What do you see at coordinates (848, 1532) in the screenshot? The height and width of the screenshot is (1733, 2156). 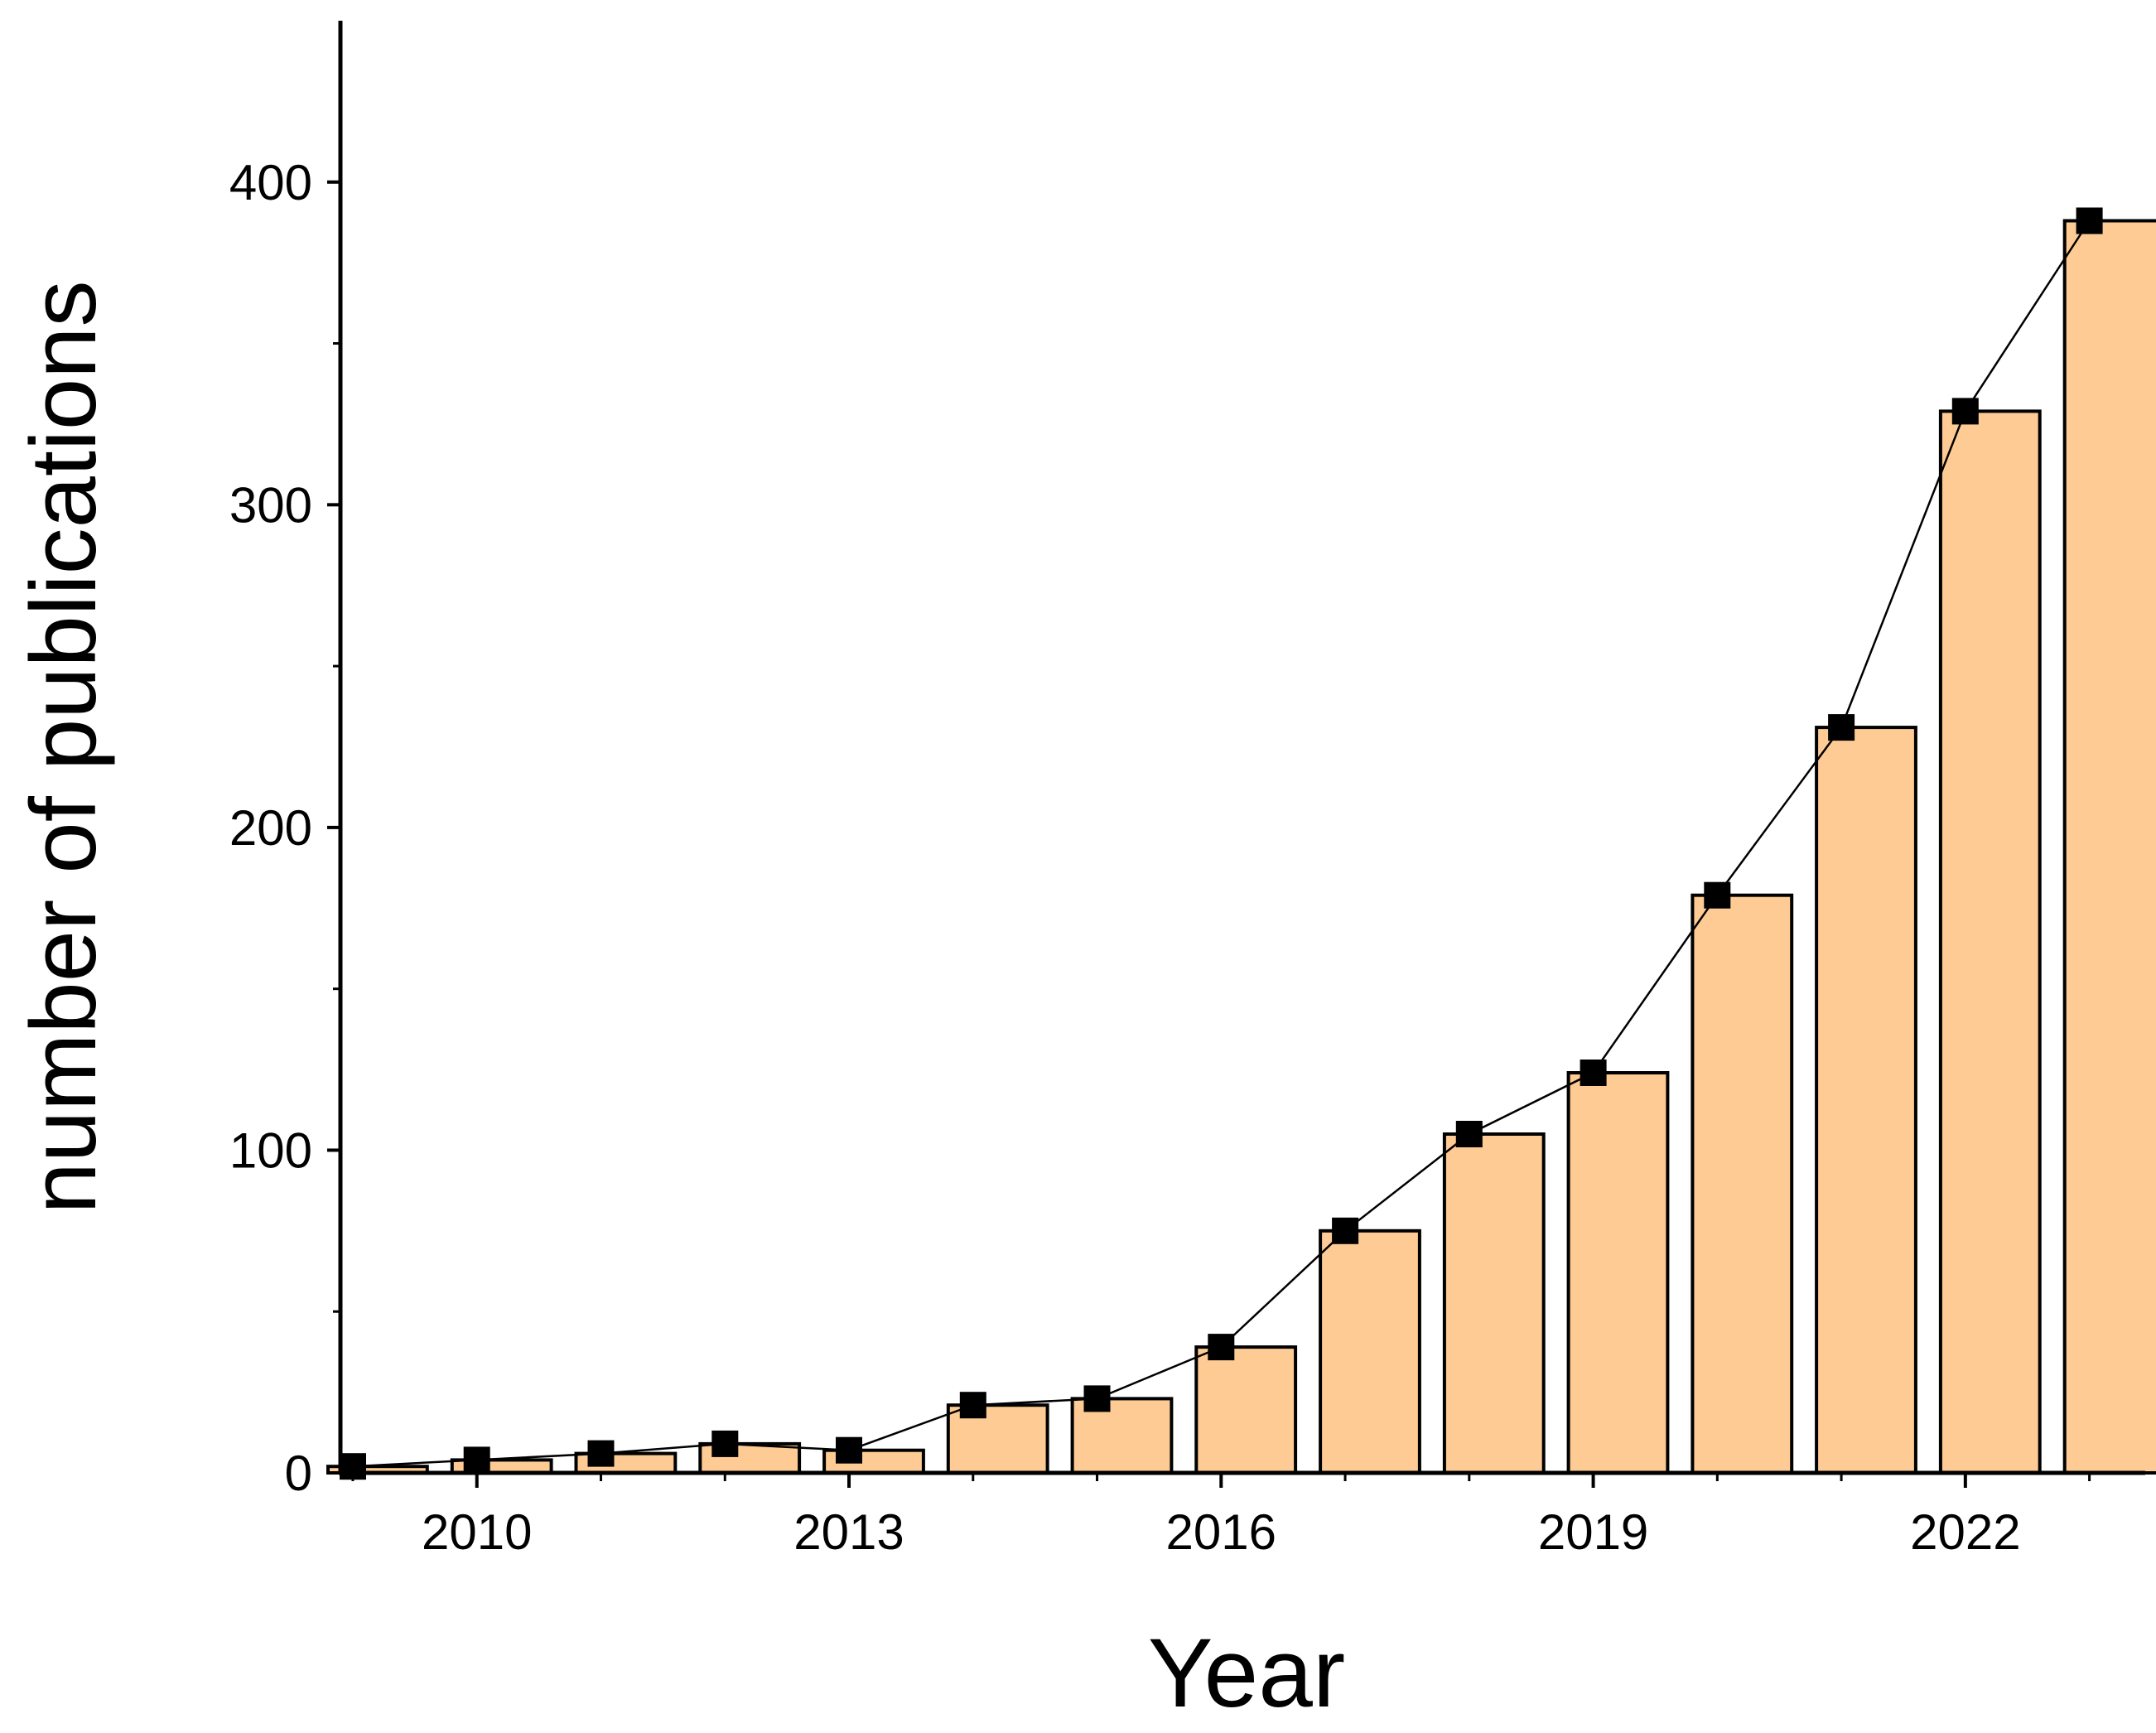 I see `x-tick-label-2013: 2013` at bounding box center [848, 1532].